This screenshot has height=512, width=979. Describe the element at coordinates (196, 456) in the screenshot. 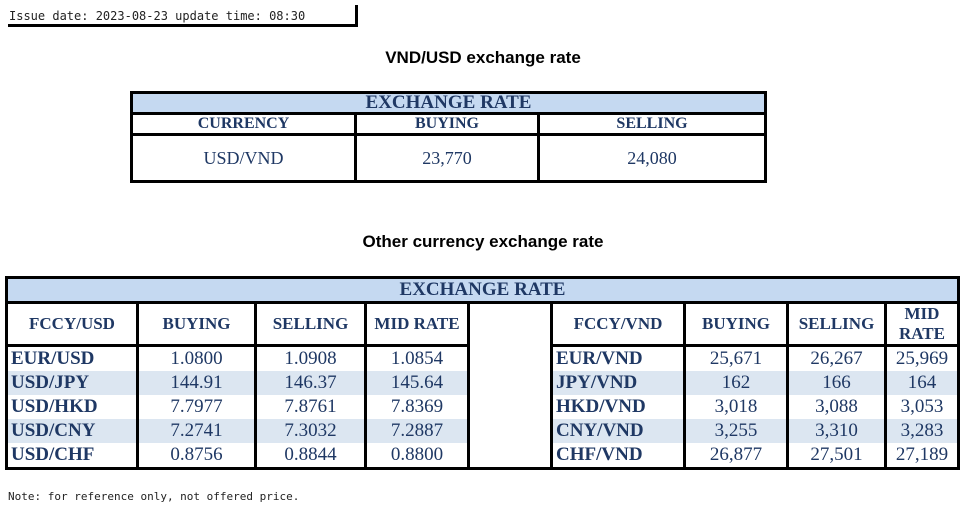

I see `rate-cell: 0.8756` at that location.